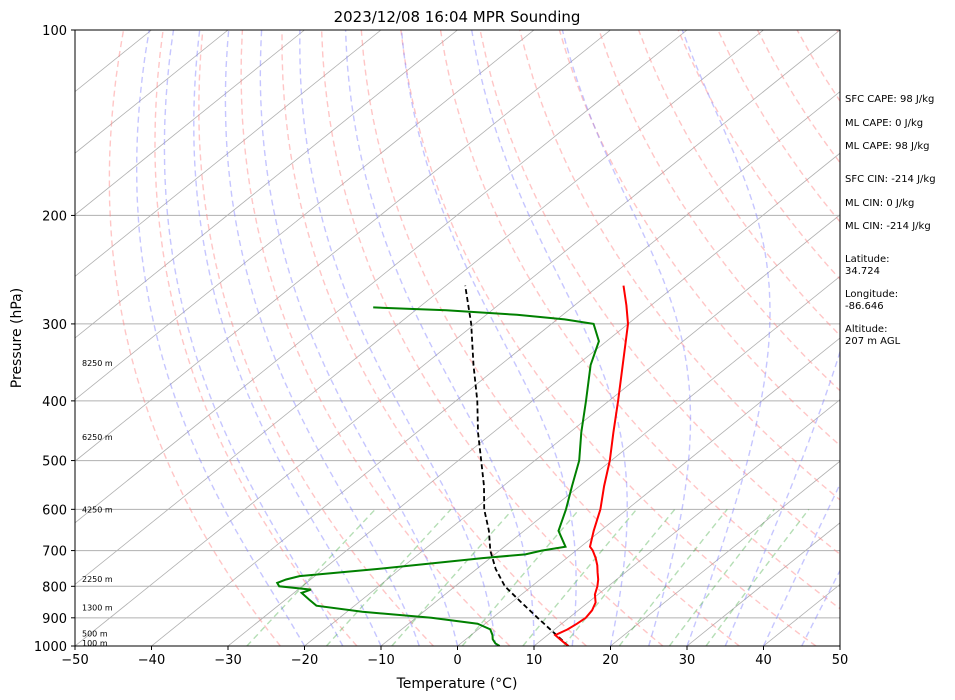  What do you see at coordinates (97, 509) in the screenshot?
I see `height-label: 4250 m` at bounding box center [97, 509].